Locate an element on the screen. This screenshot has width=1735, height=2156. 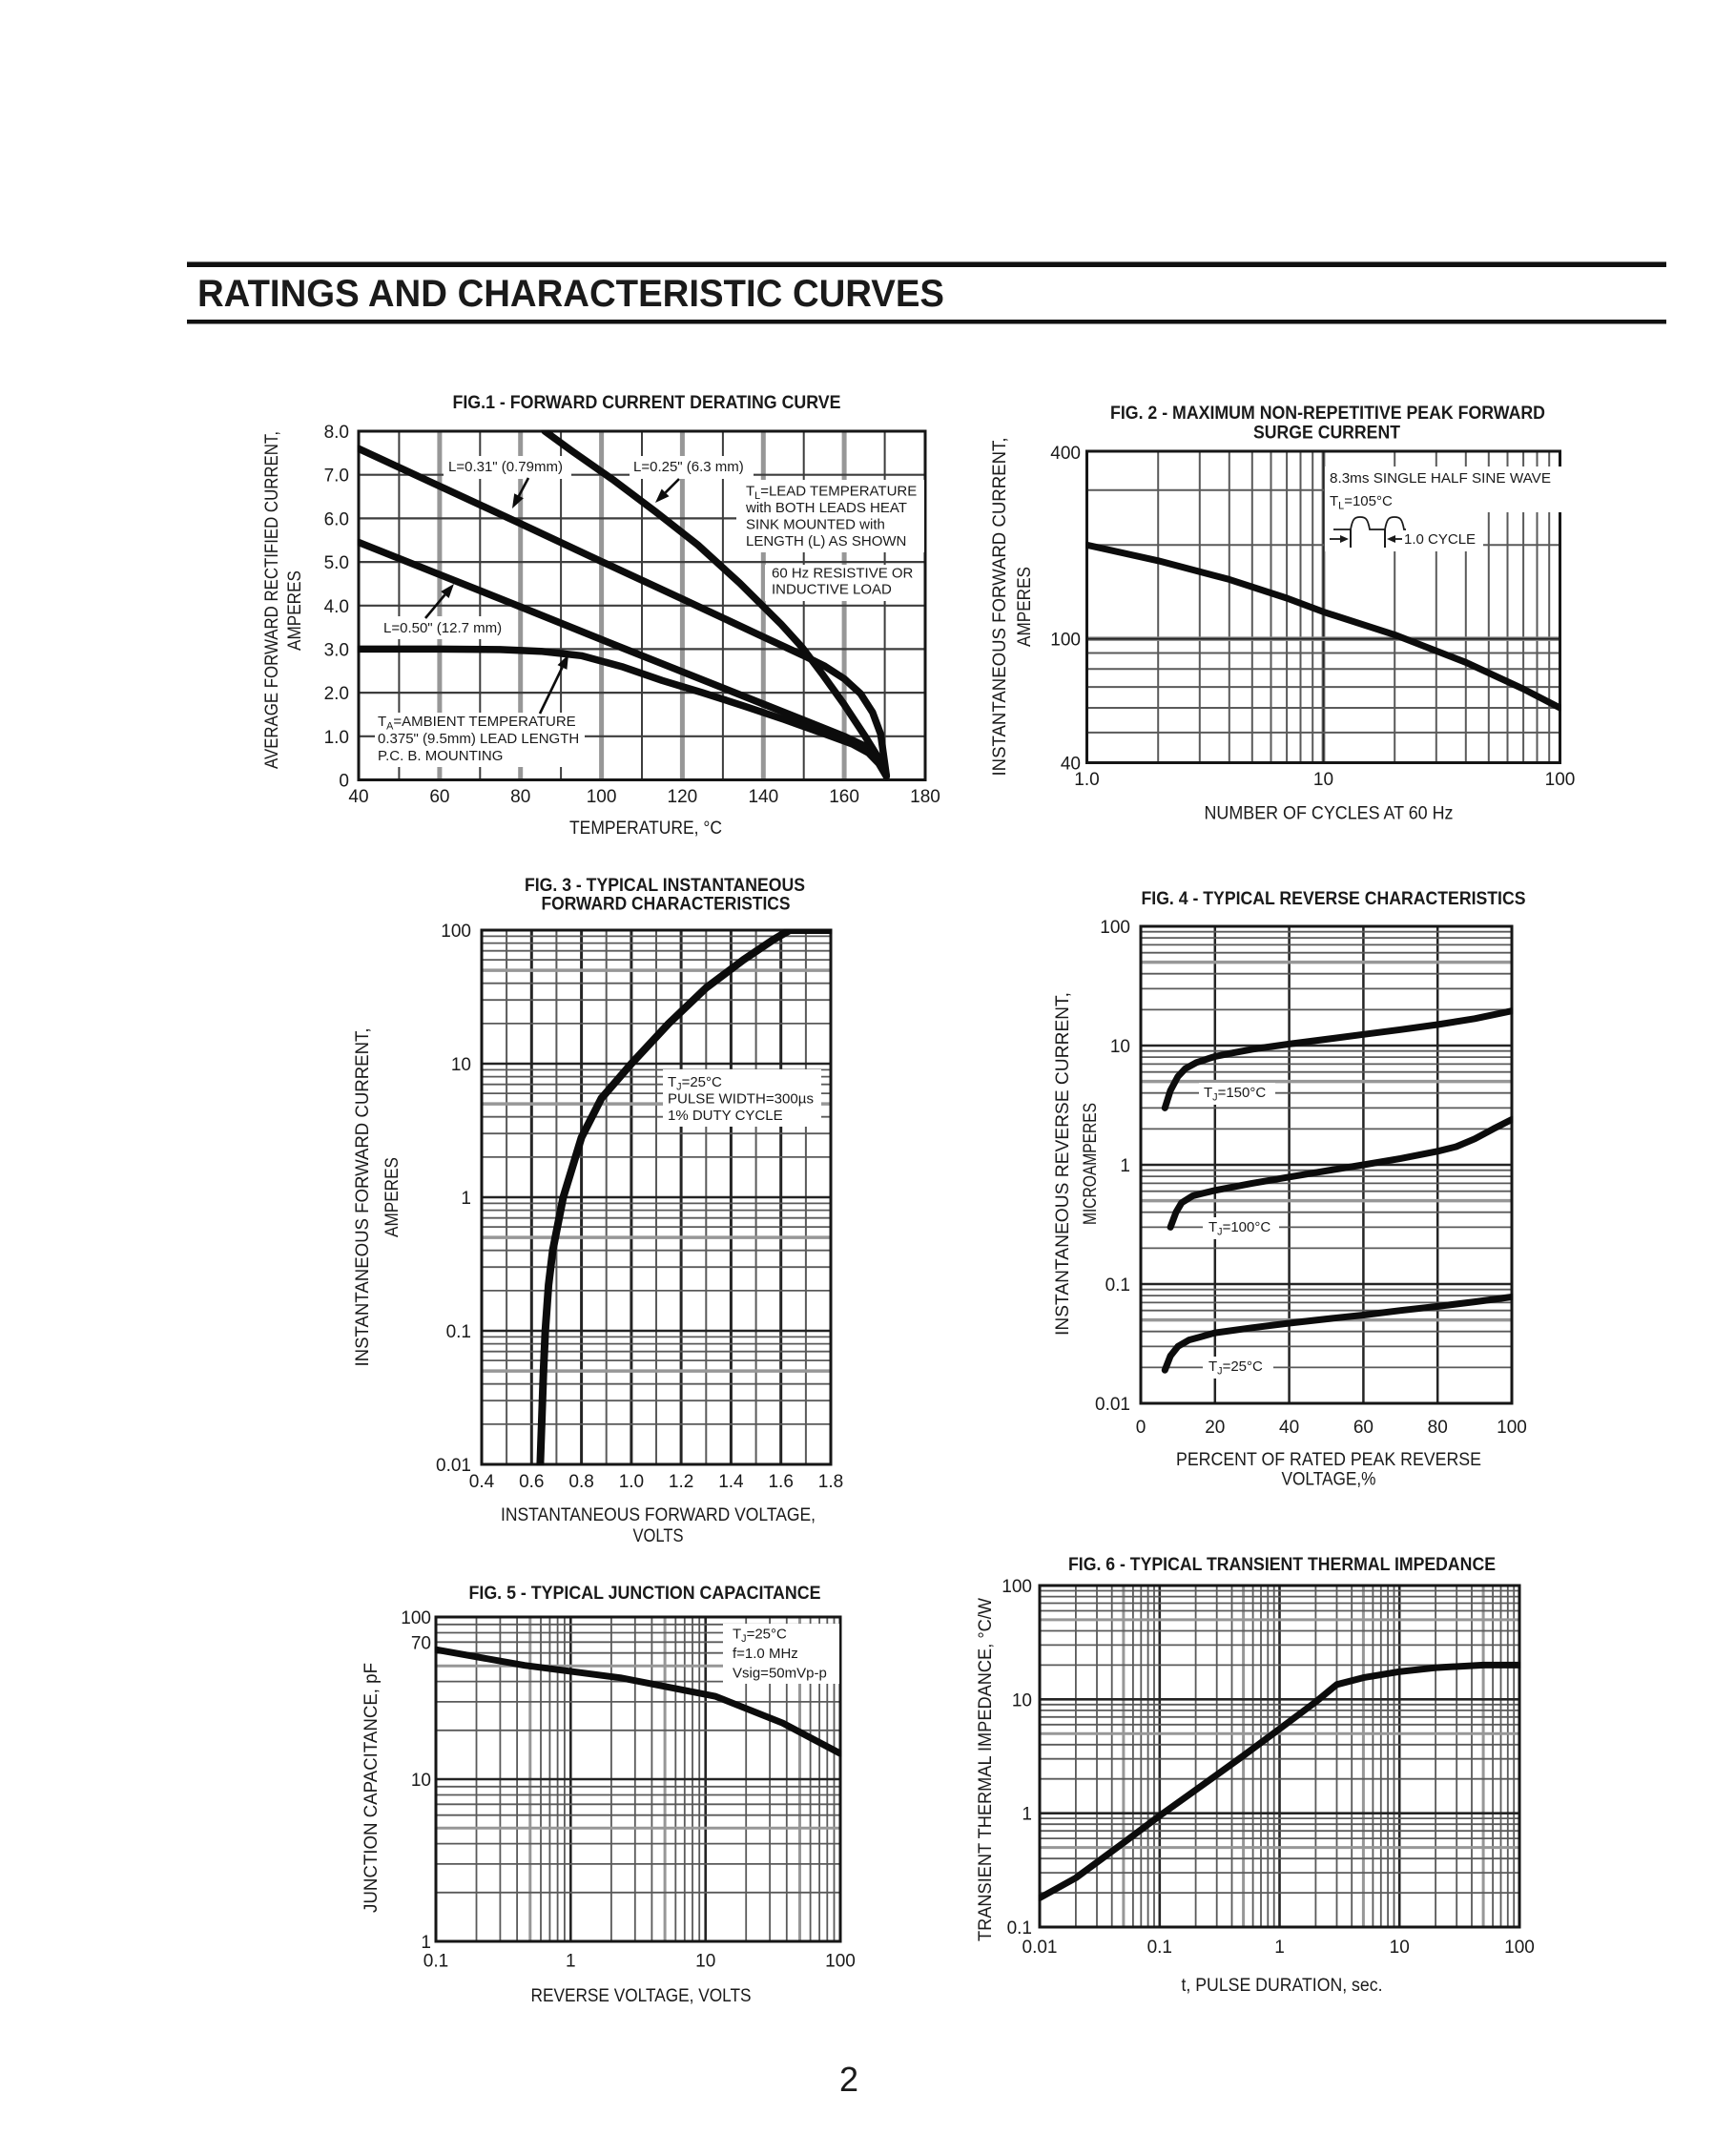
svg-text: Vsig=50mVp-p is located at coordinates (780, 1674).